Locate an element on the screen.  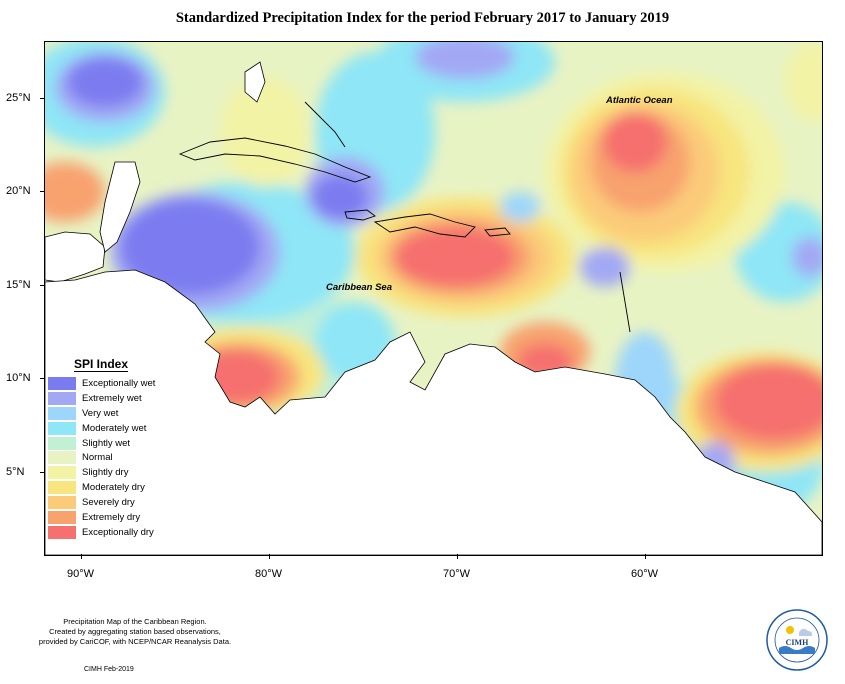
legend-label: Moderately wet is located at coordinates (114, 428).